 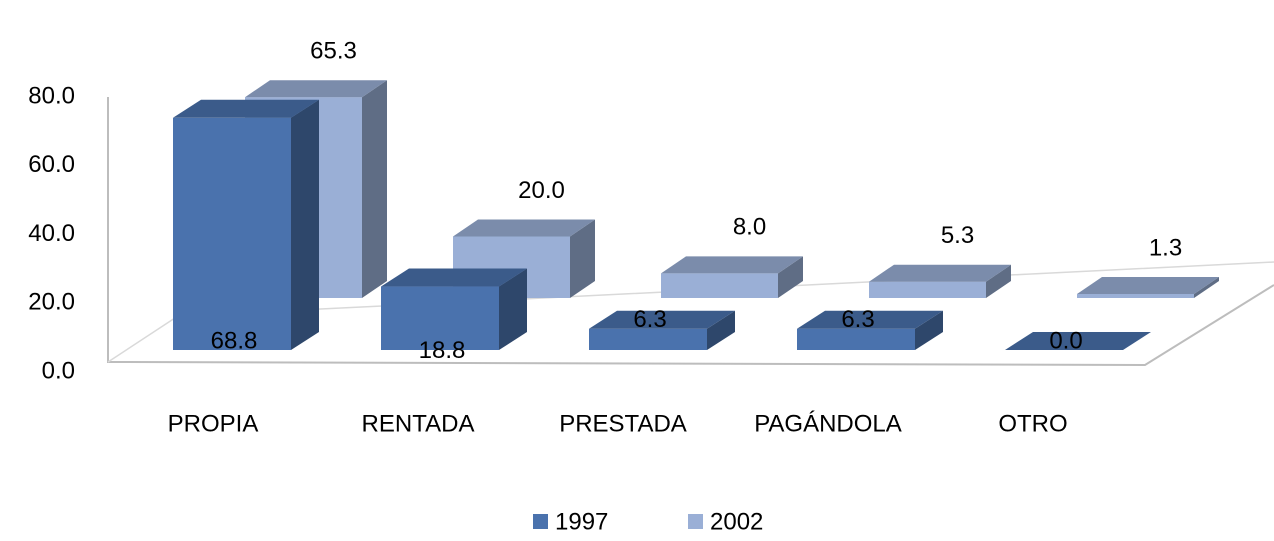 I want to click on y-tick-label: 80.0, so click(x=51, y=95).